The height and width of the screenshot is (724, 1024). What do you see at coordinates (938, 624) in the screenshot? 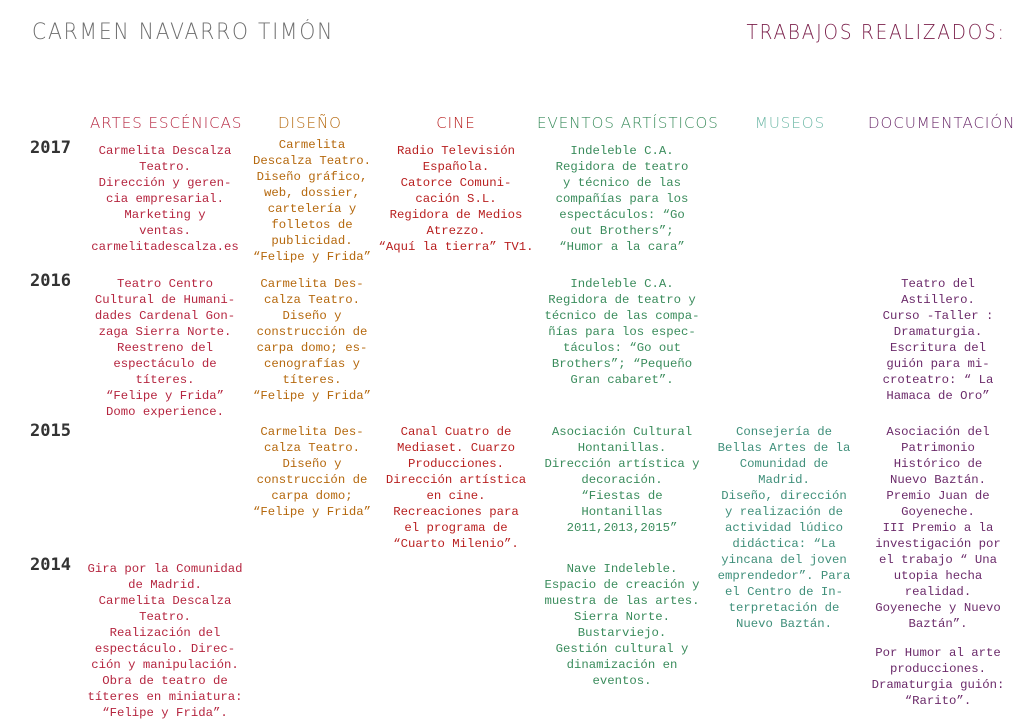
I see `entry-line: Baztán”.` at bounding box center [938, 624].